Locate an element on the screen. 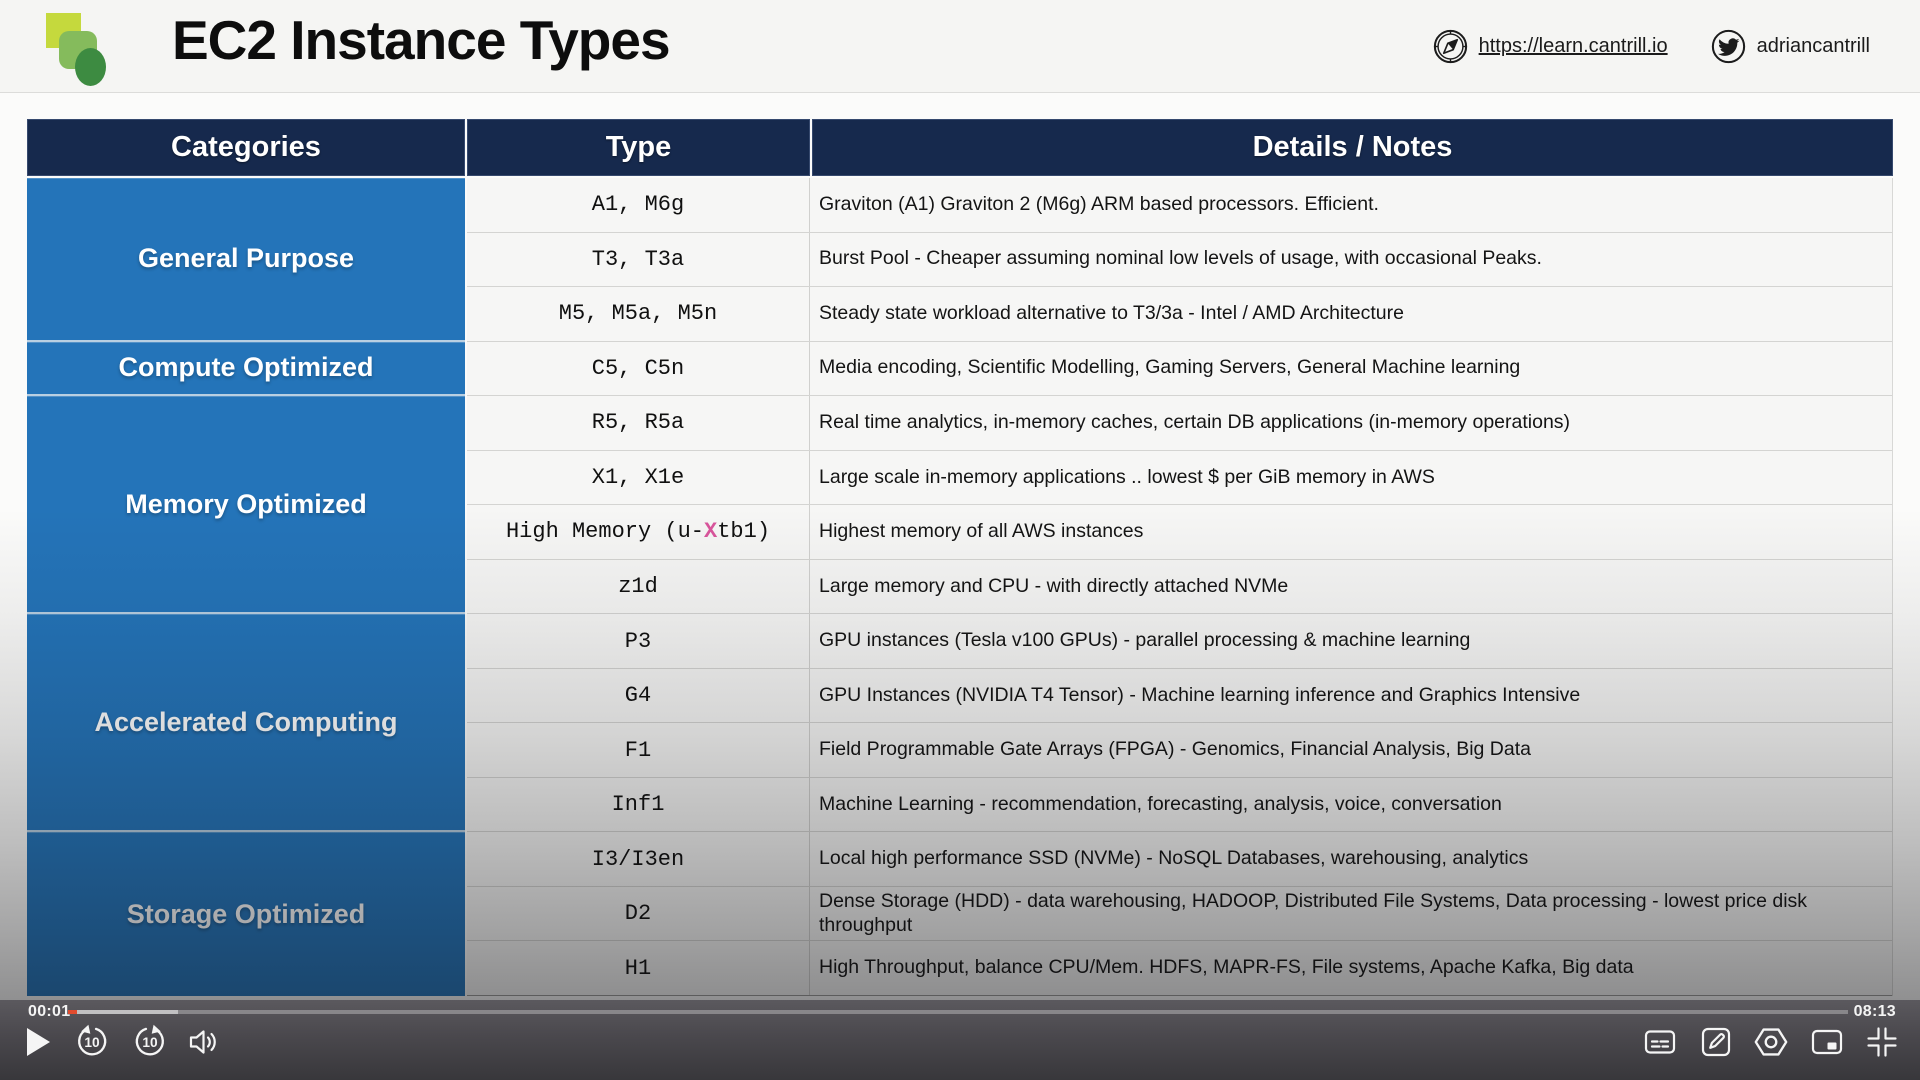 This screenshot has height=1080, width=1920. progress-buffered is located at coordinates (123, 1012).